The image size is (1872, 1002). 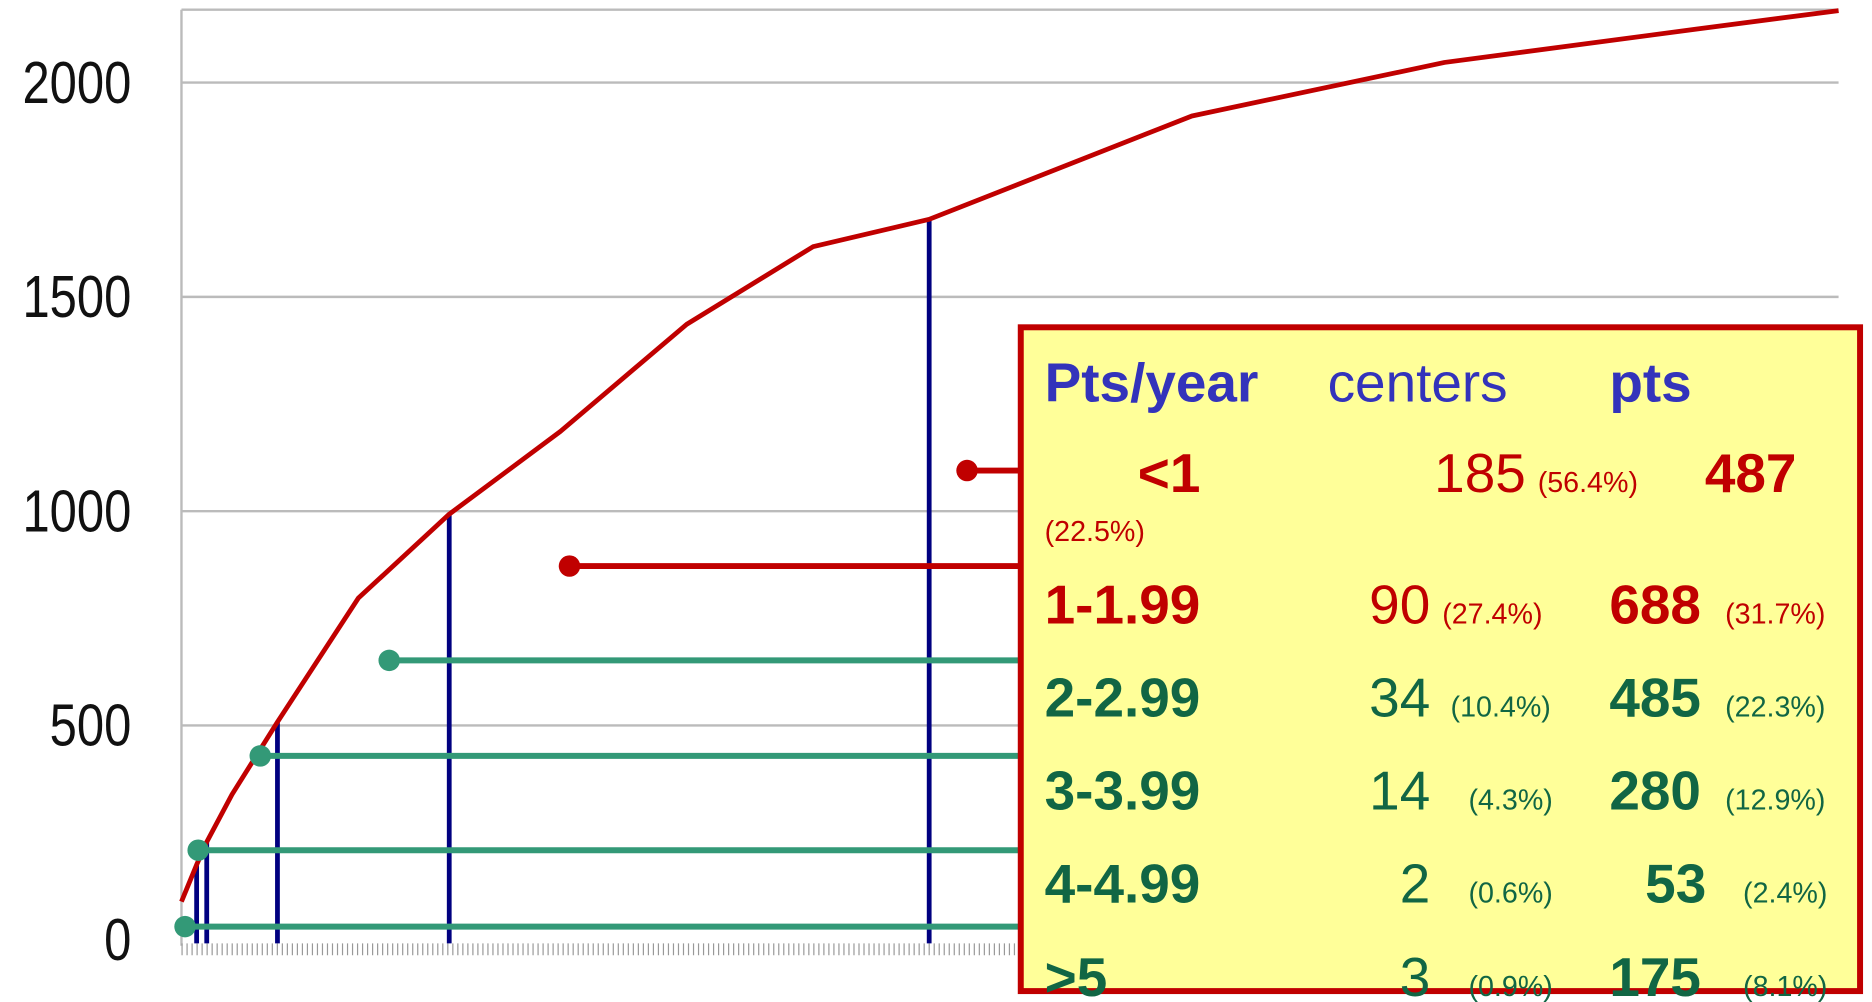 I want to click on centers-pct: (0.9%), so click(x=1510, y=986).